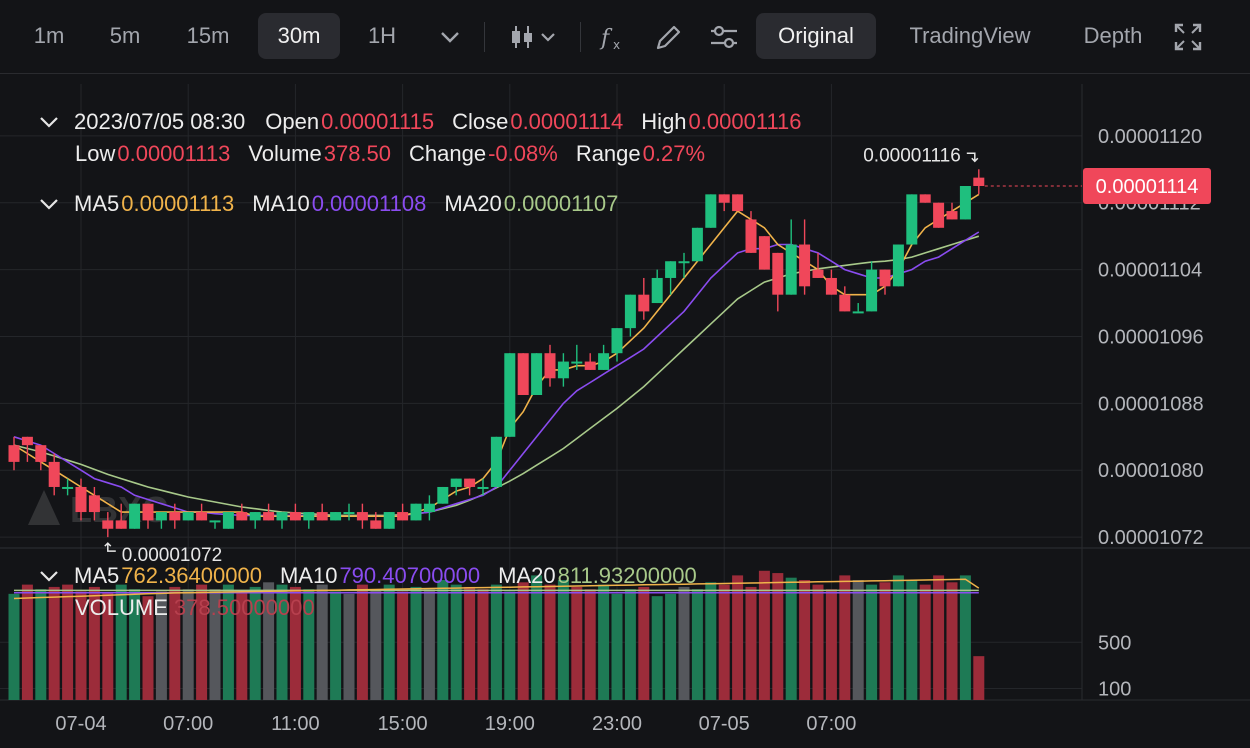 This screenshot has height=748, width=1250. What do you see at coordinates (970, 35) in the screenshot?
I see `view-tradingview: TradingView` at bounding box center [970, 35].